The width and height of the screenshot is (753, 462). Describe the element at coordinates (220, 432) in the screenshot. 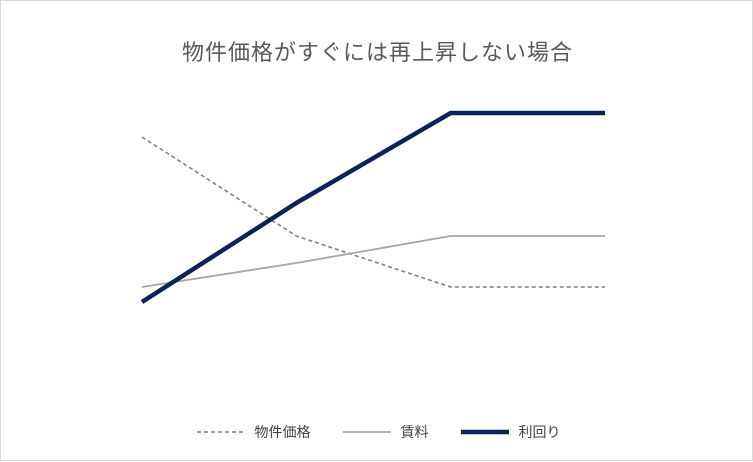

I see `legend-swatch-price` at that location.